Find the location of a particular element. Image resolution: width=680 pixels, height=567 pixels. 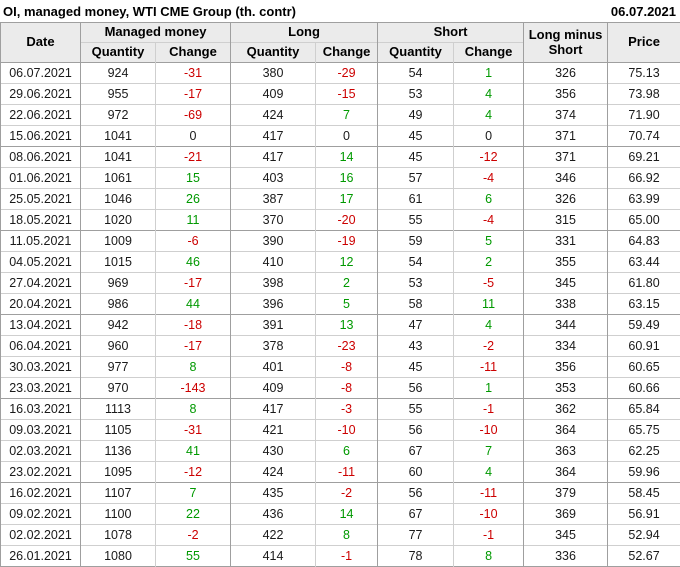

header-managed-quantity: Quantity is located at coordinates (118, 53).